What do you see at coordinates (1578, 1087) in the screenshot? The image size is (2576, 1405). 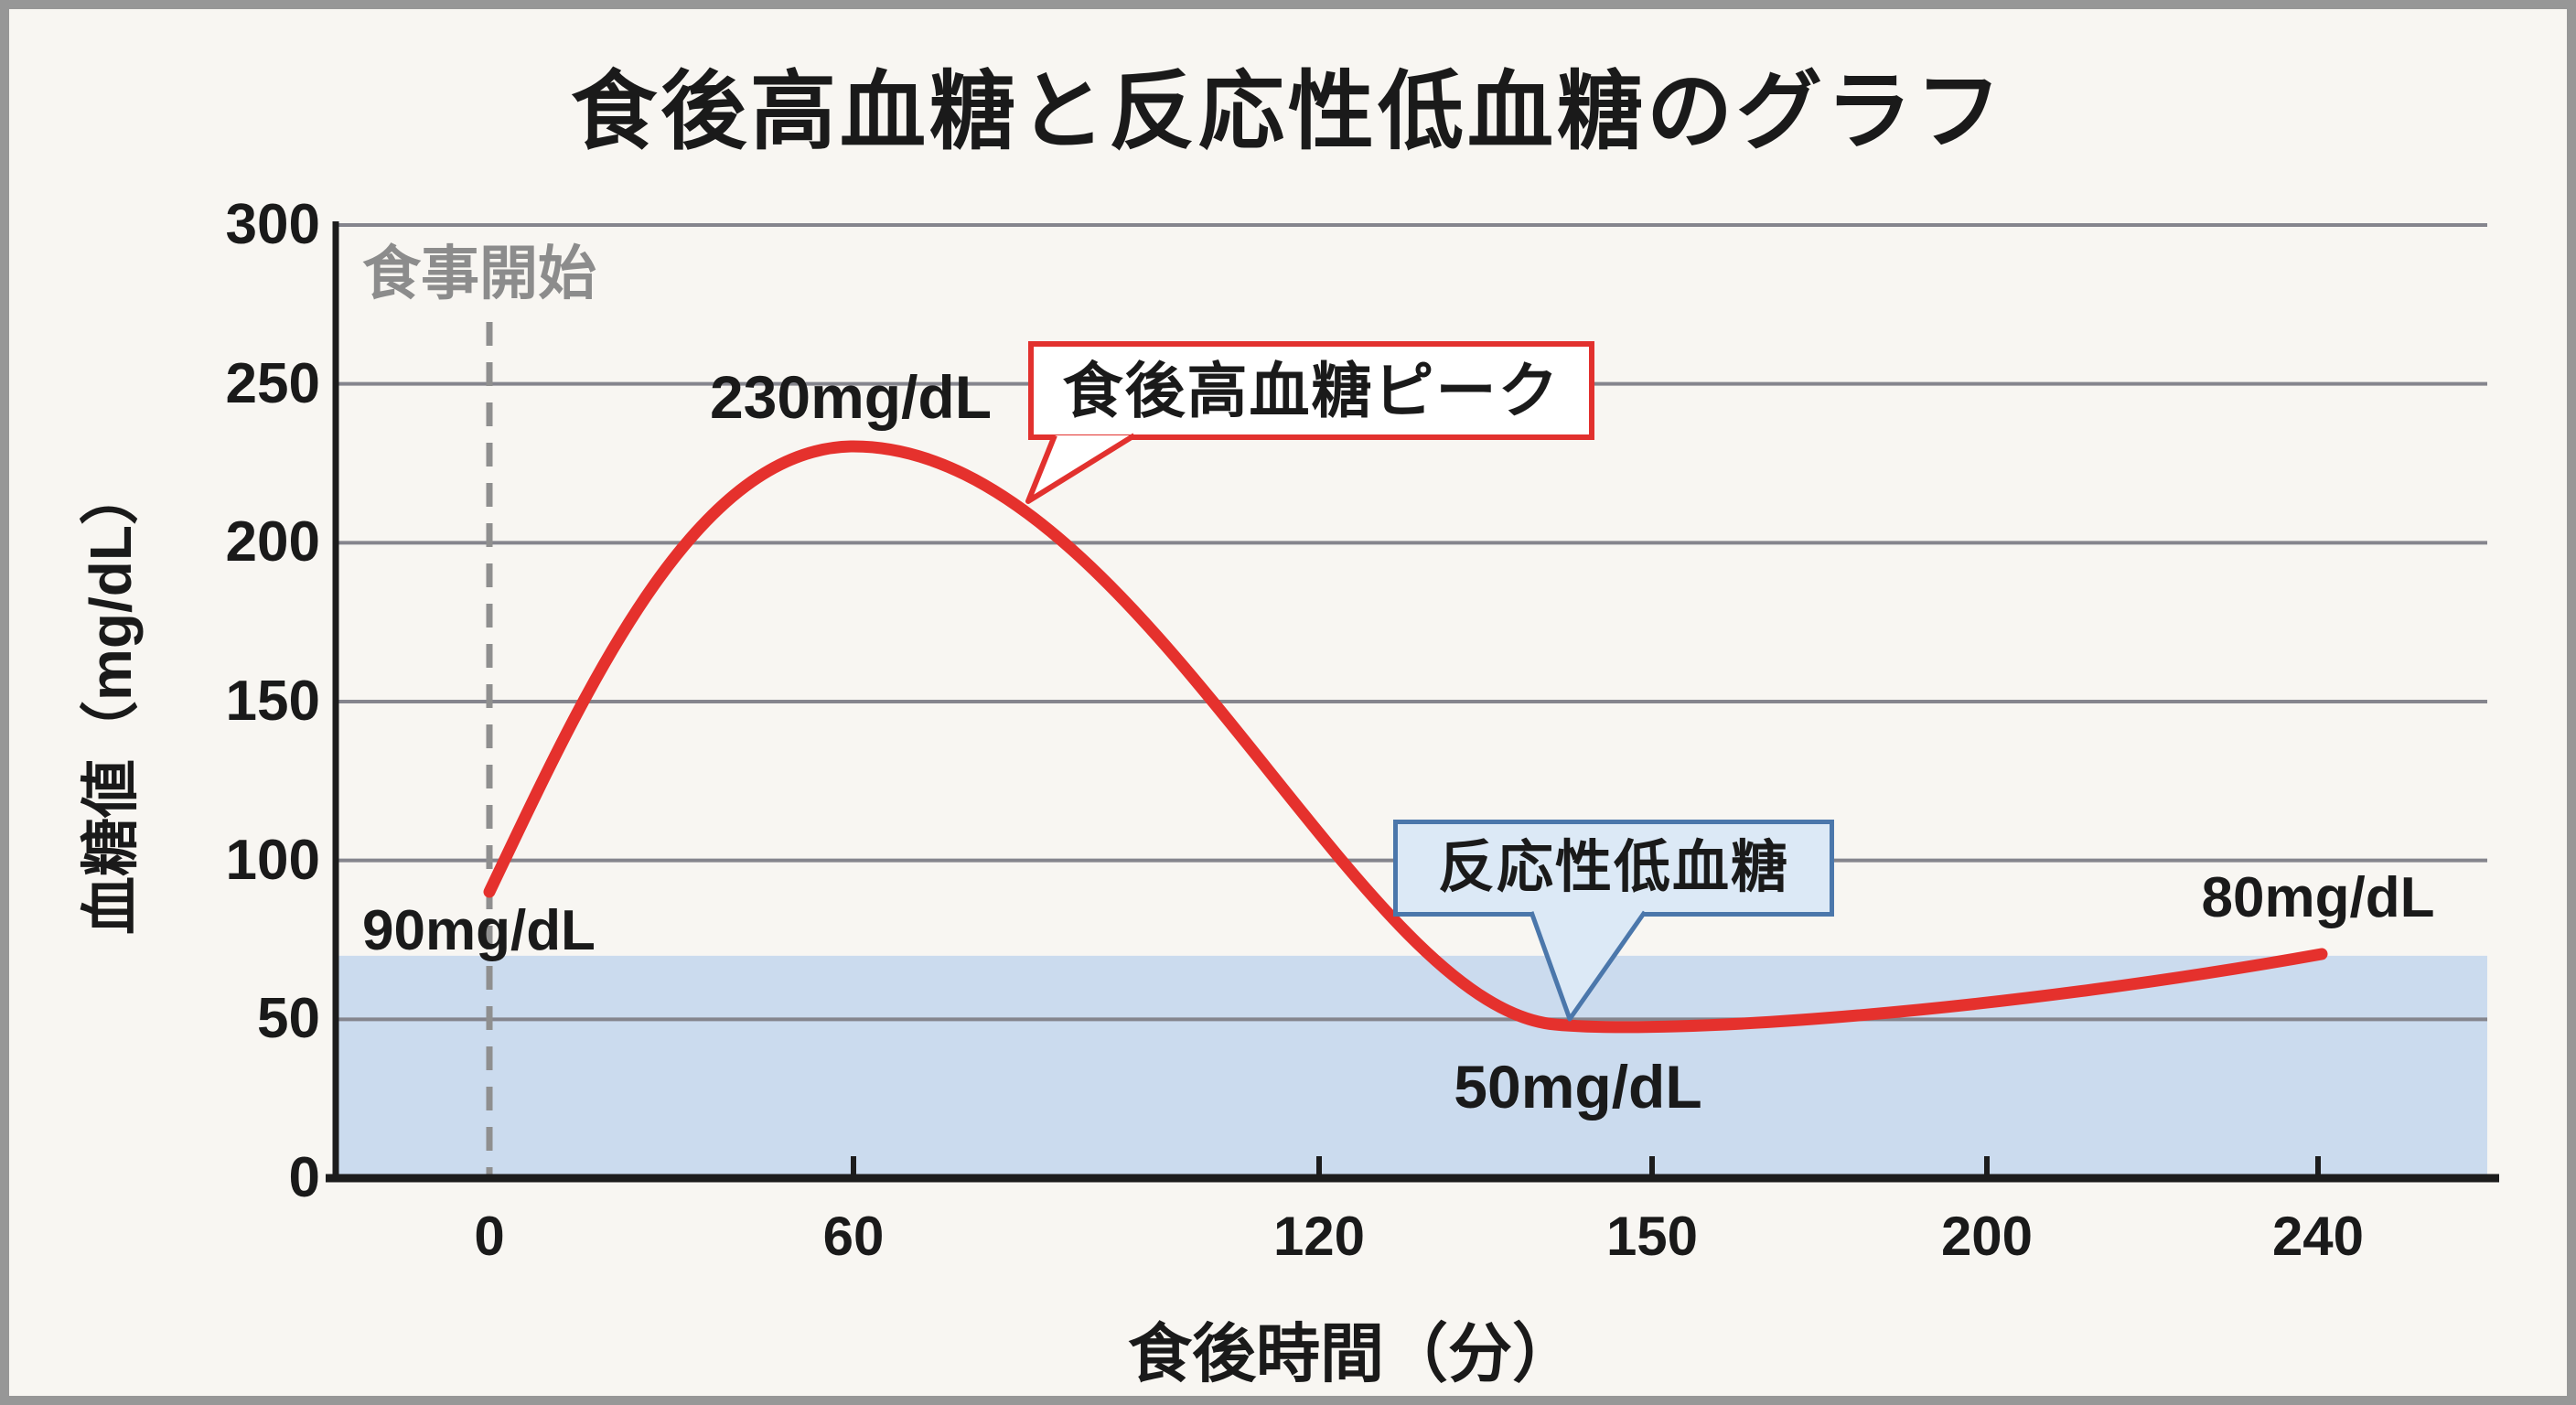 I see `annotation-trough-value: 50mg/dL` at bounding box center [1578, 1087].